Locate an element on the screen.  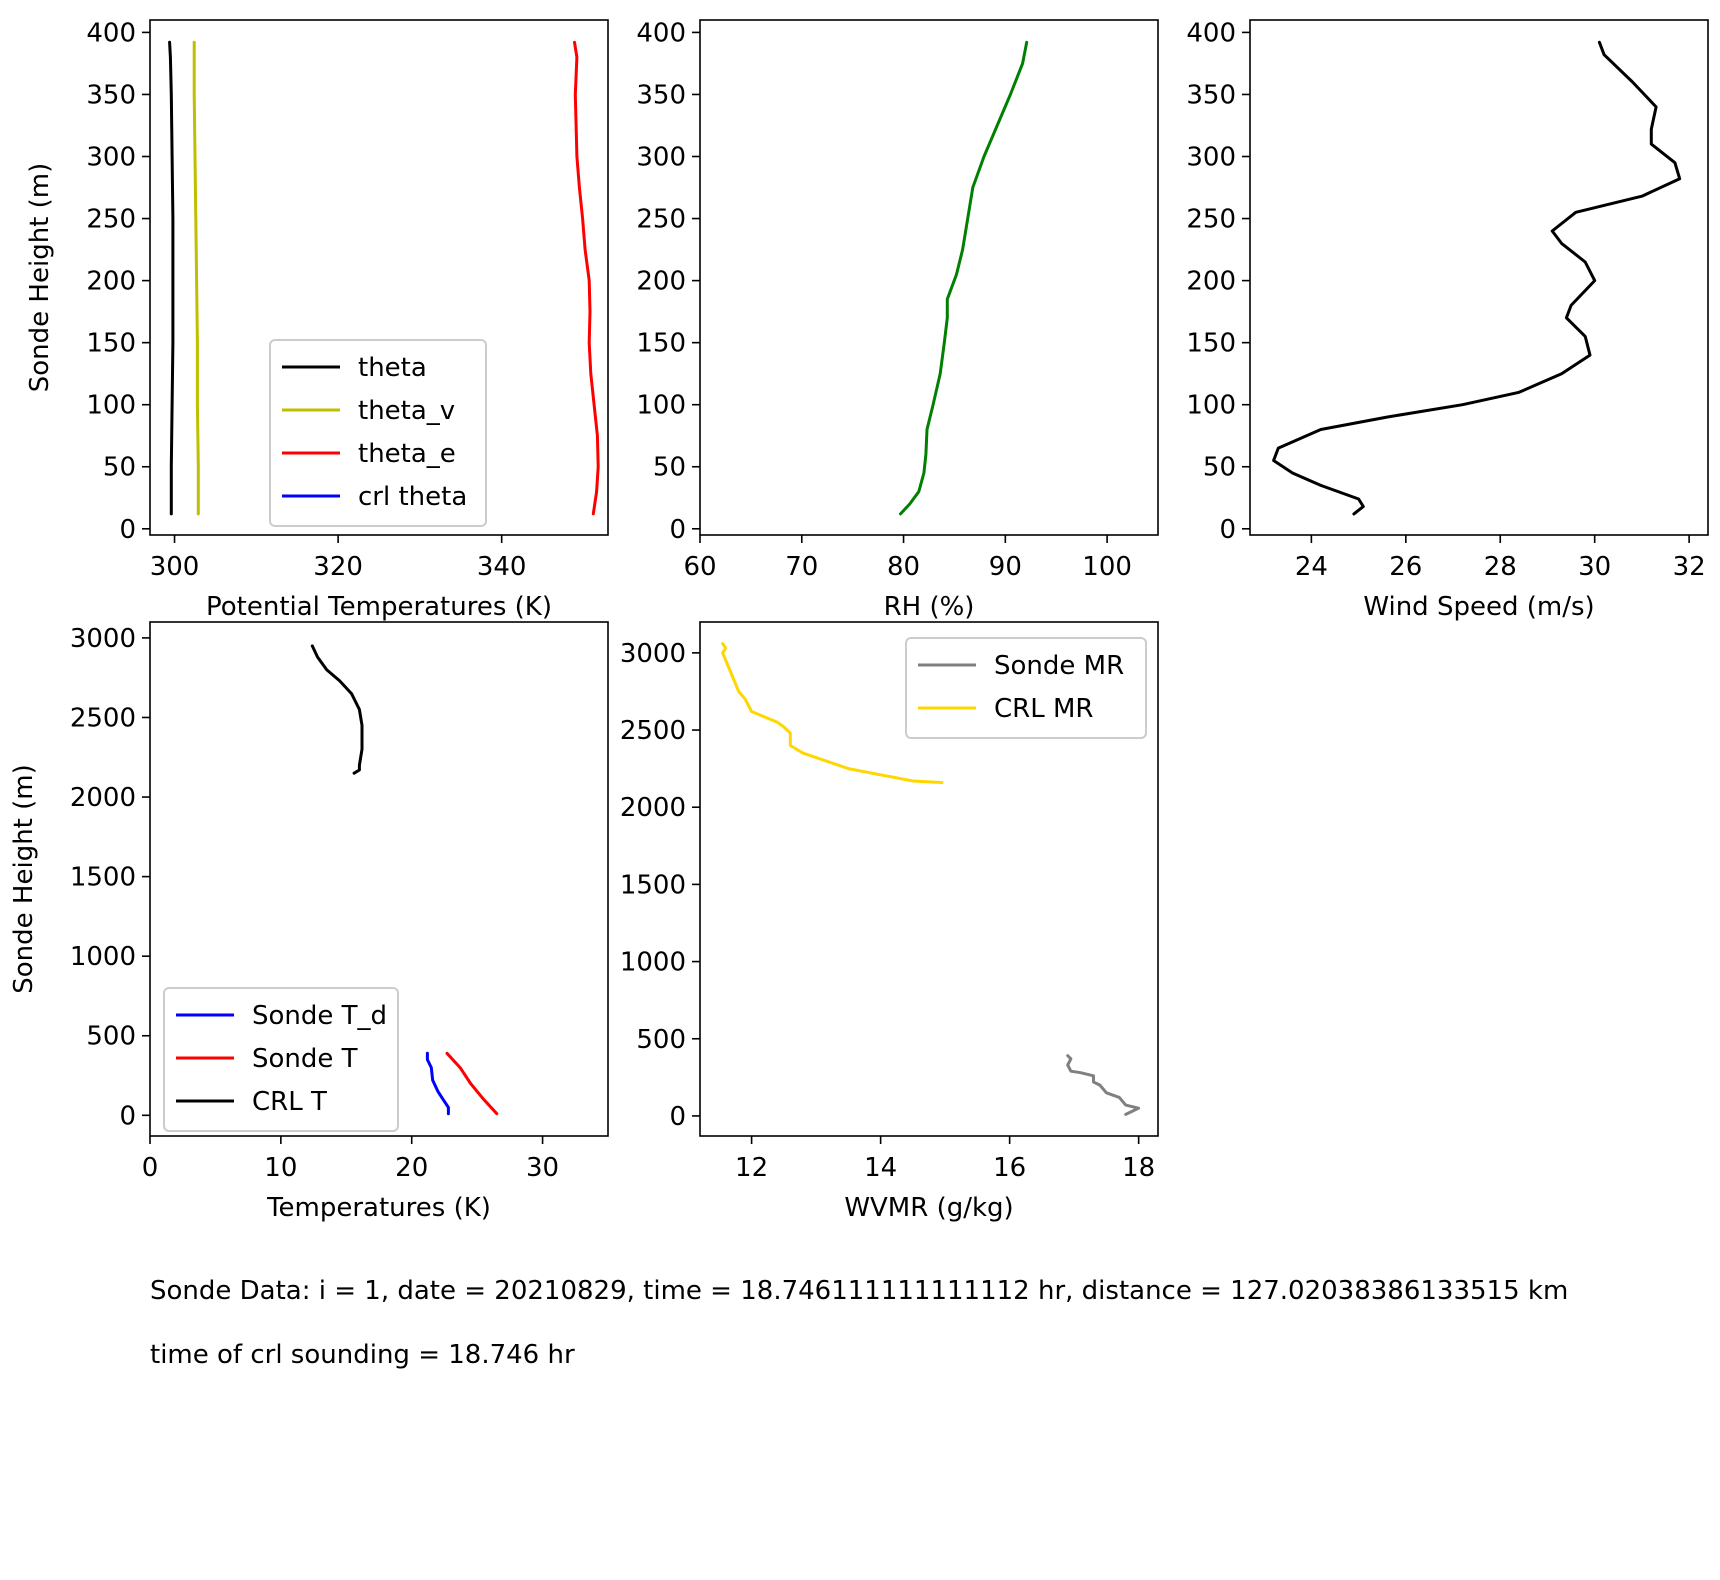
legend: Sonde T_d Sonde T CRL T is located at coordinates (281, 1059).